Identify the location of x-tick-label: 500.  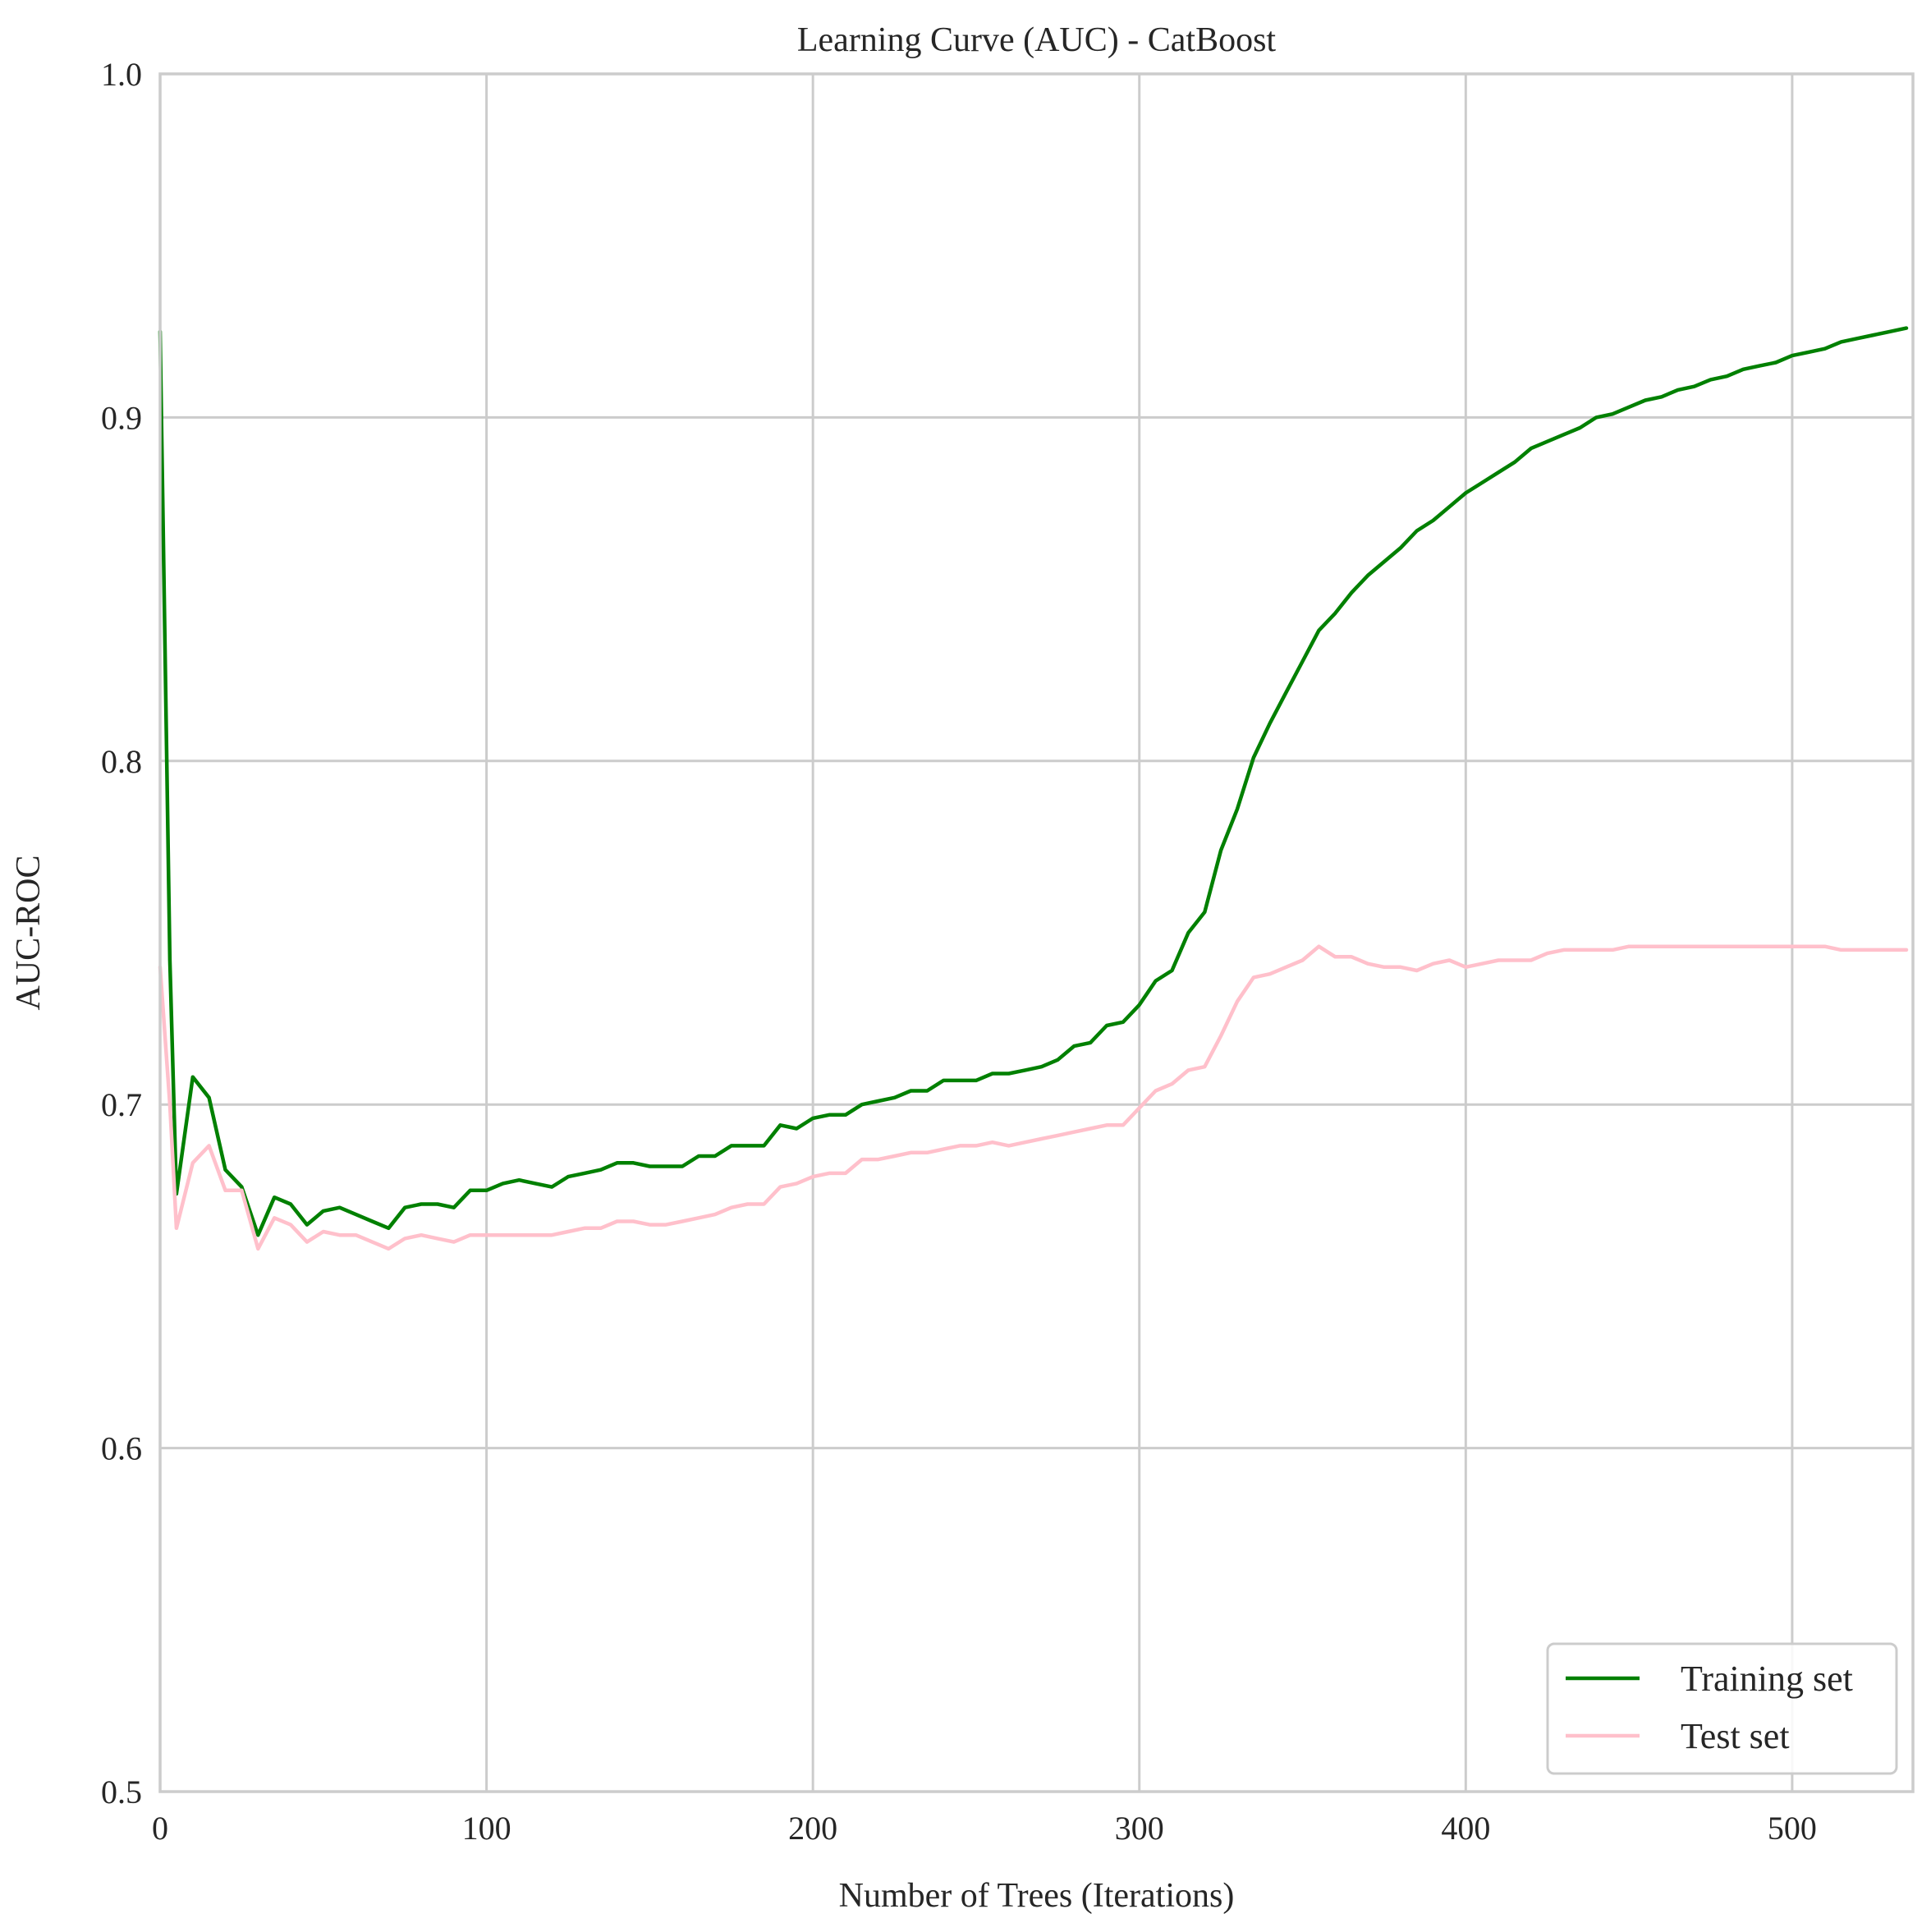
(1792, 1828).